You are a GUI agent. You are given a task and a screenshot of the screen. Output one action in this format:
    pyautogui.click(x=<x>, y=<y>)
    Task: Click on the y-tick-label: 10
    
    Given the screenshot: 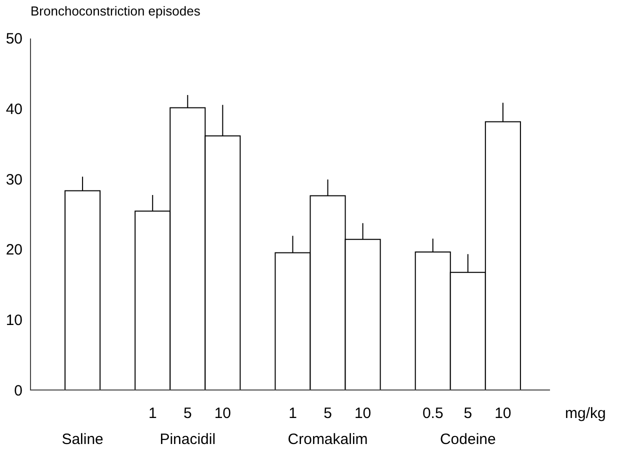 What is the action you would take?
    pyautogui.click(x=14, y=321)
    